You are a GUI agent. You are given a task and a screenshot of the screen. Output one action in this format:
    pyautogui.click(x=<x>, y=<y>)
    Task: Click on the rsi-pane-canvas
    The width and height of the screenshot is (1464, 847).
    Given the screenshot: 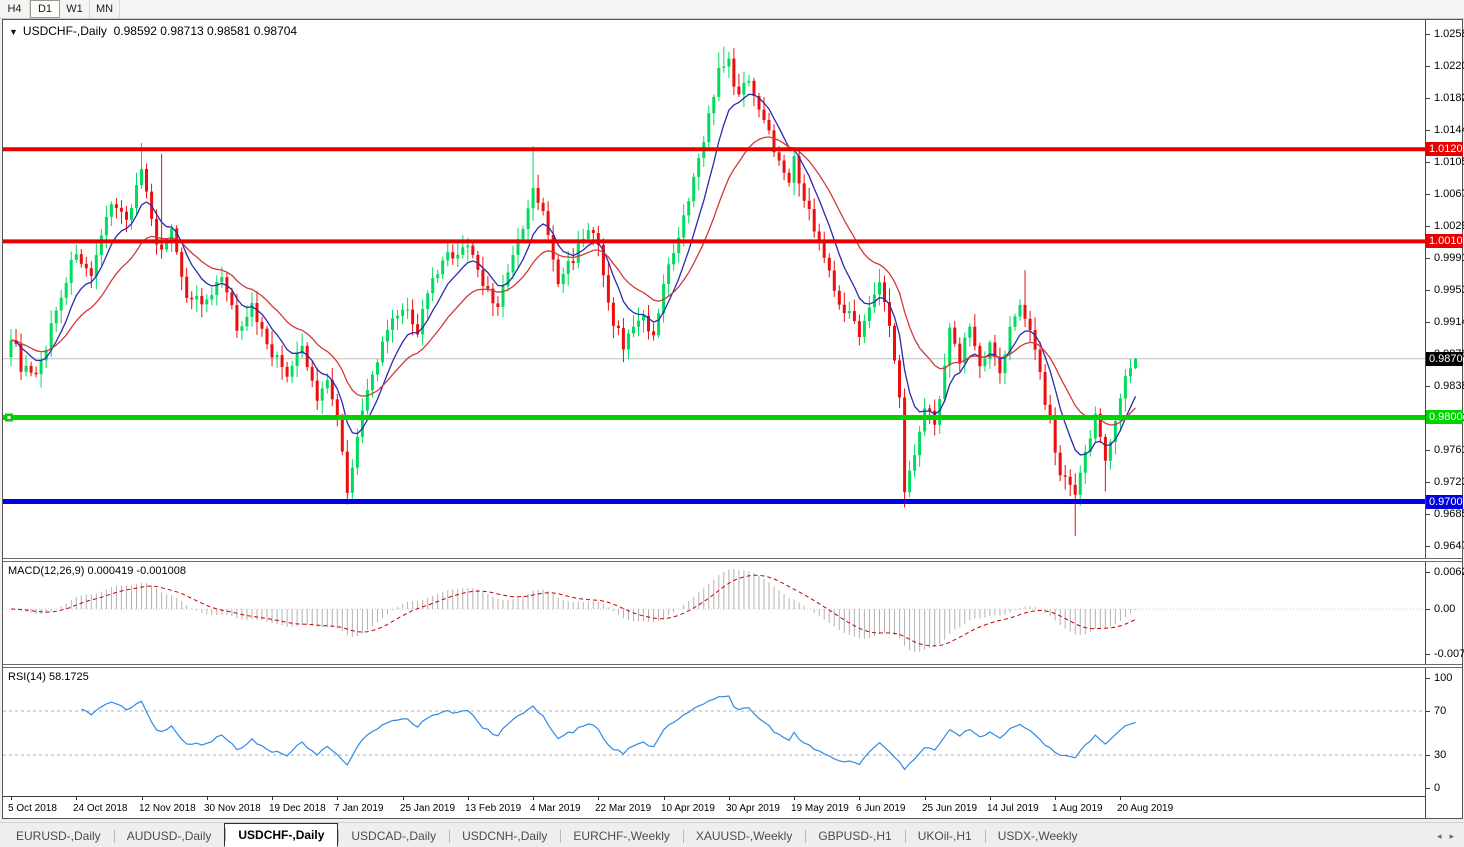 What is the action you would take?
    pyautogui.click(x=714, y=732)
    